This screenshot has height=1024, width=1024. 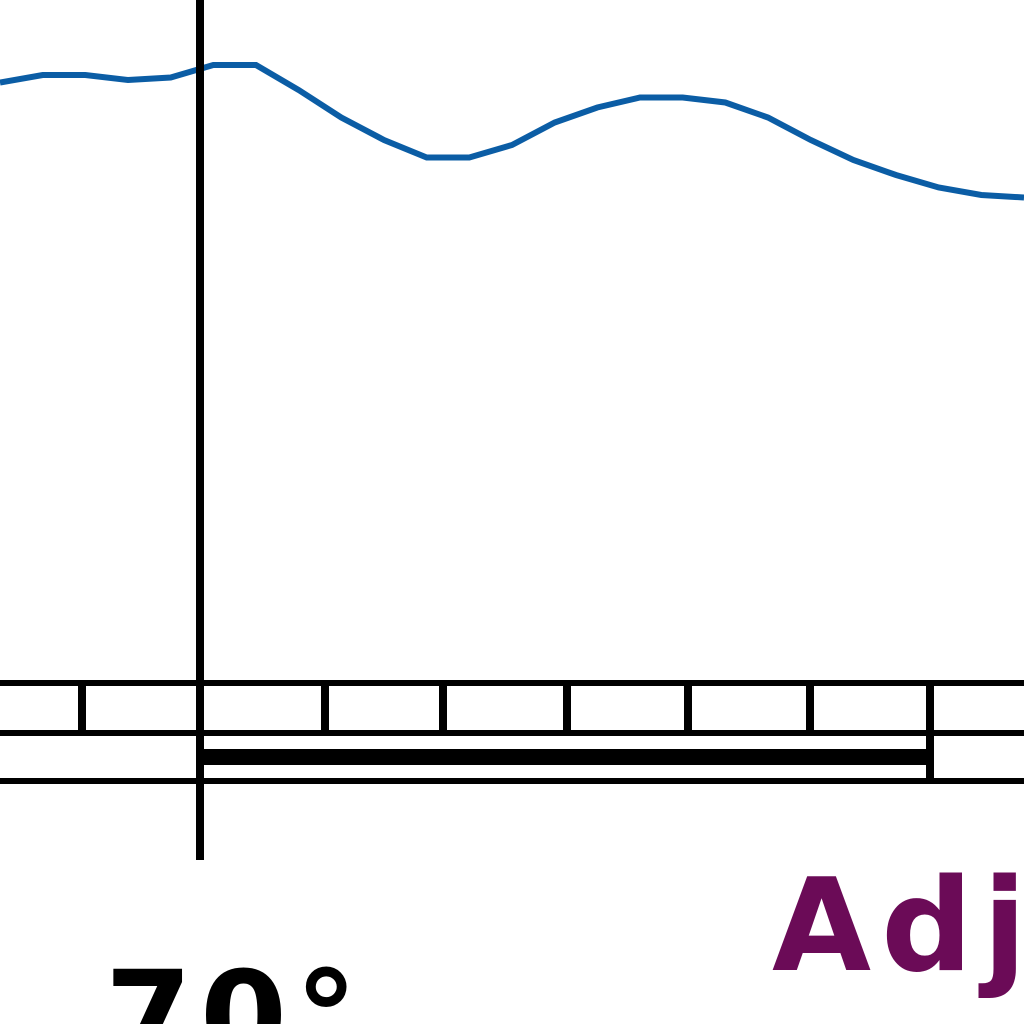 What do you see at coordinates (565, 757) in the screenshot?
I see `scale-bar` at bounding box center [565, 757].